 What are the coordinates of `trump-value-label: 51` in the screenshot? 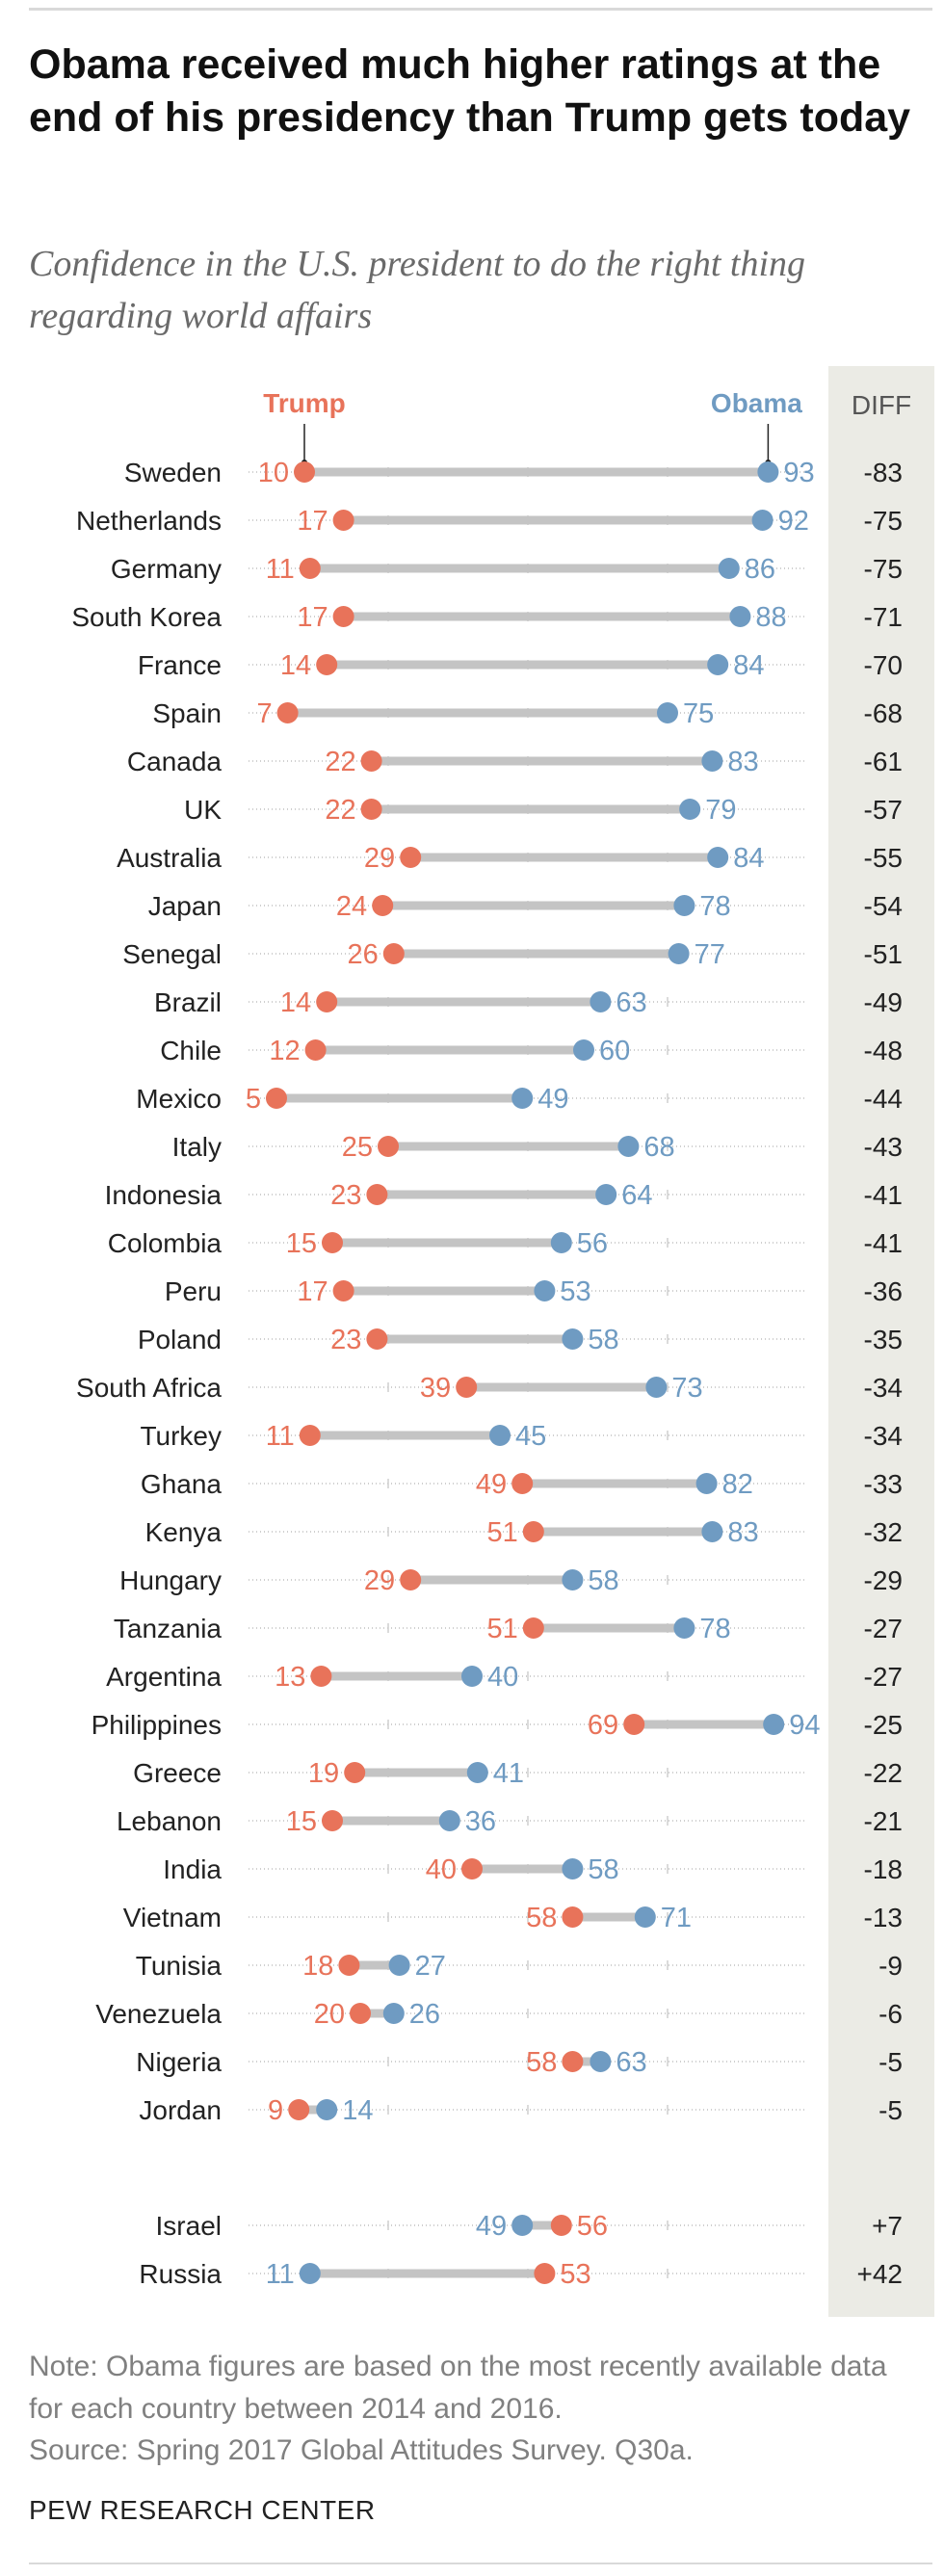 It's located at (502, 1533).